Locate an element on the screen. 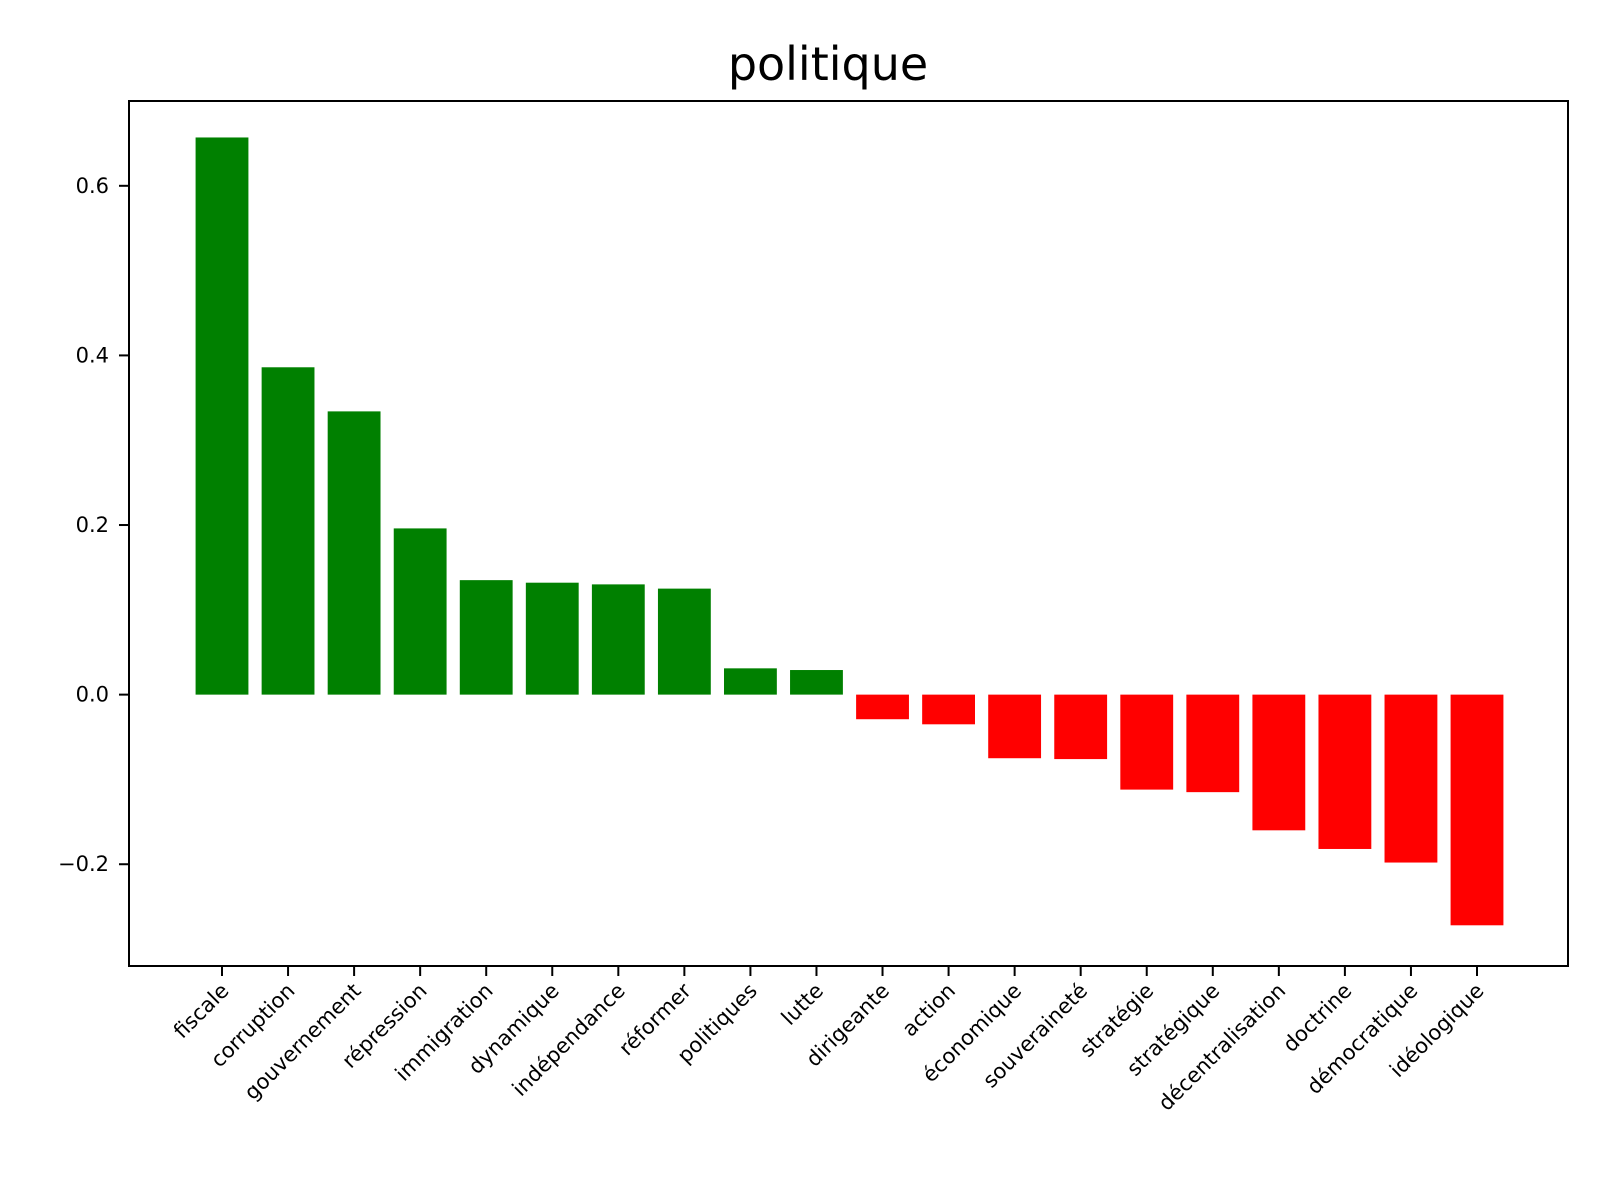 This screenshot has width=1600, height=1200. bar-indépendance is located at coordinates (618, 639).